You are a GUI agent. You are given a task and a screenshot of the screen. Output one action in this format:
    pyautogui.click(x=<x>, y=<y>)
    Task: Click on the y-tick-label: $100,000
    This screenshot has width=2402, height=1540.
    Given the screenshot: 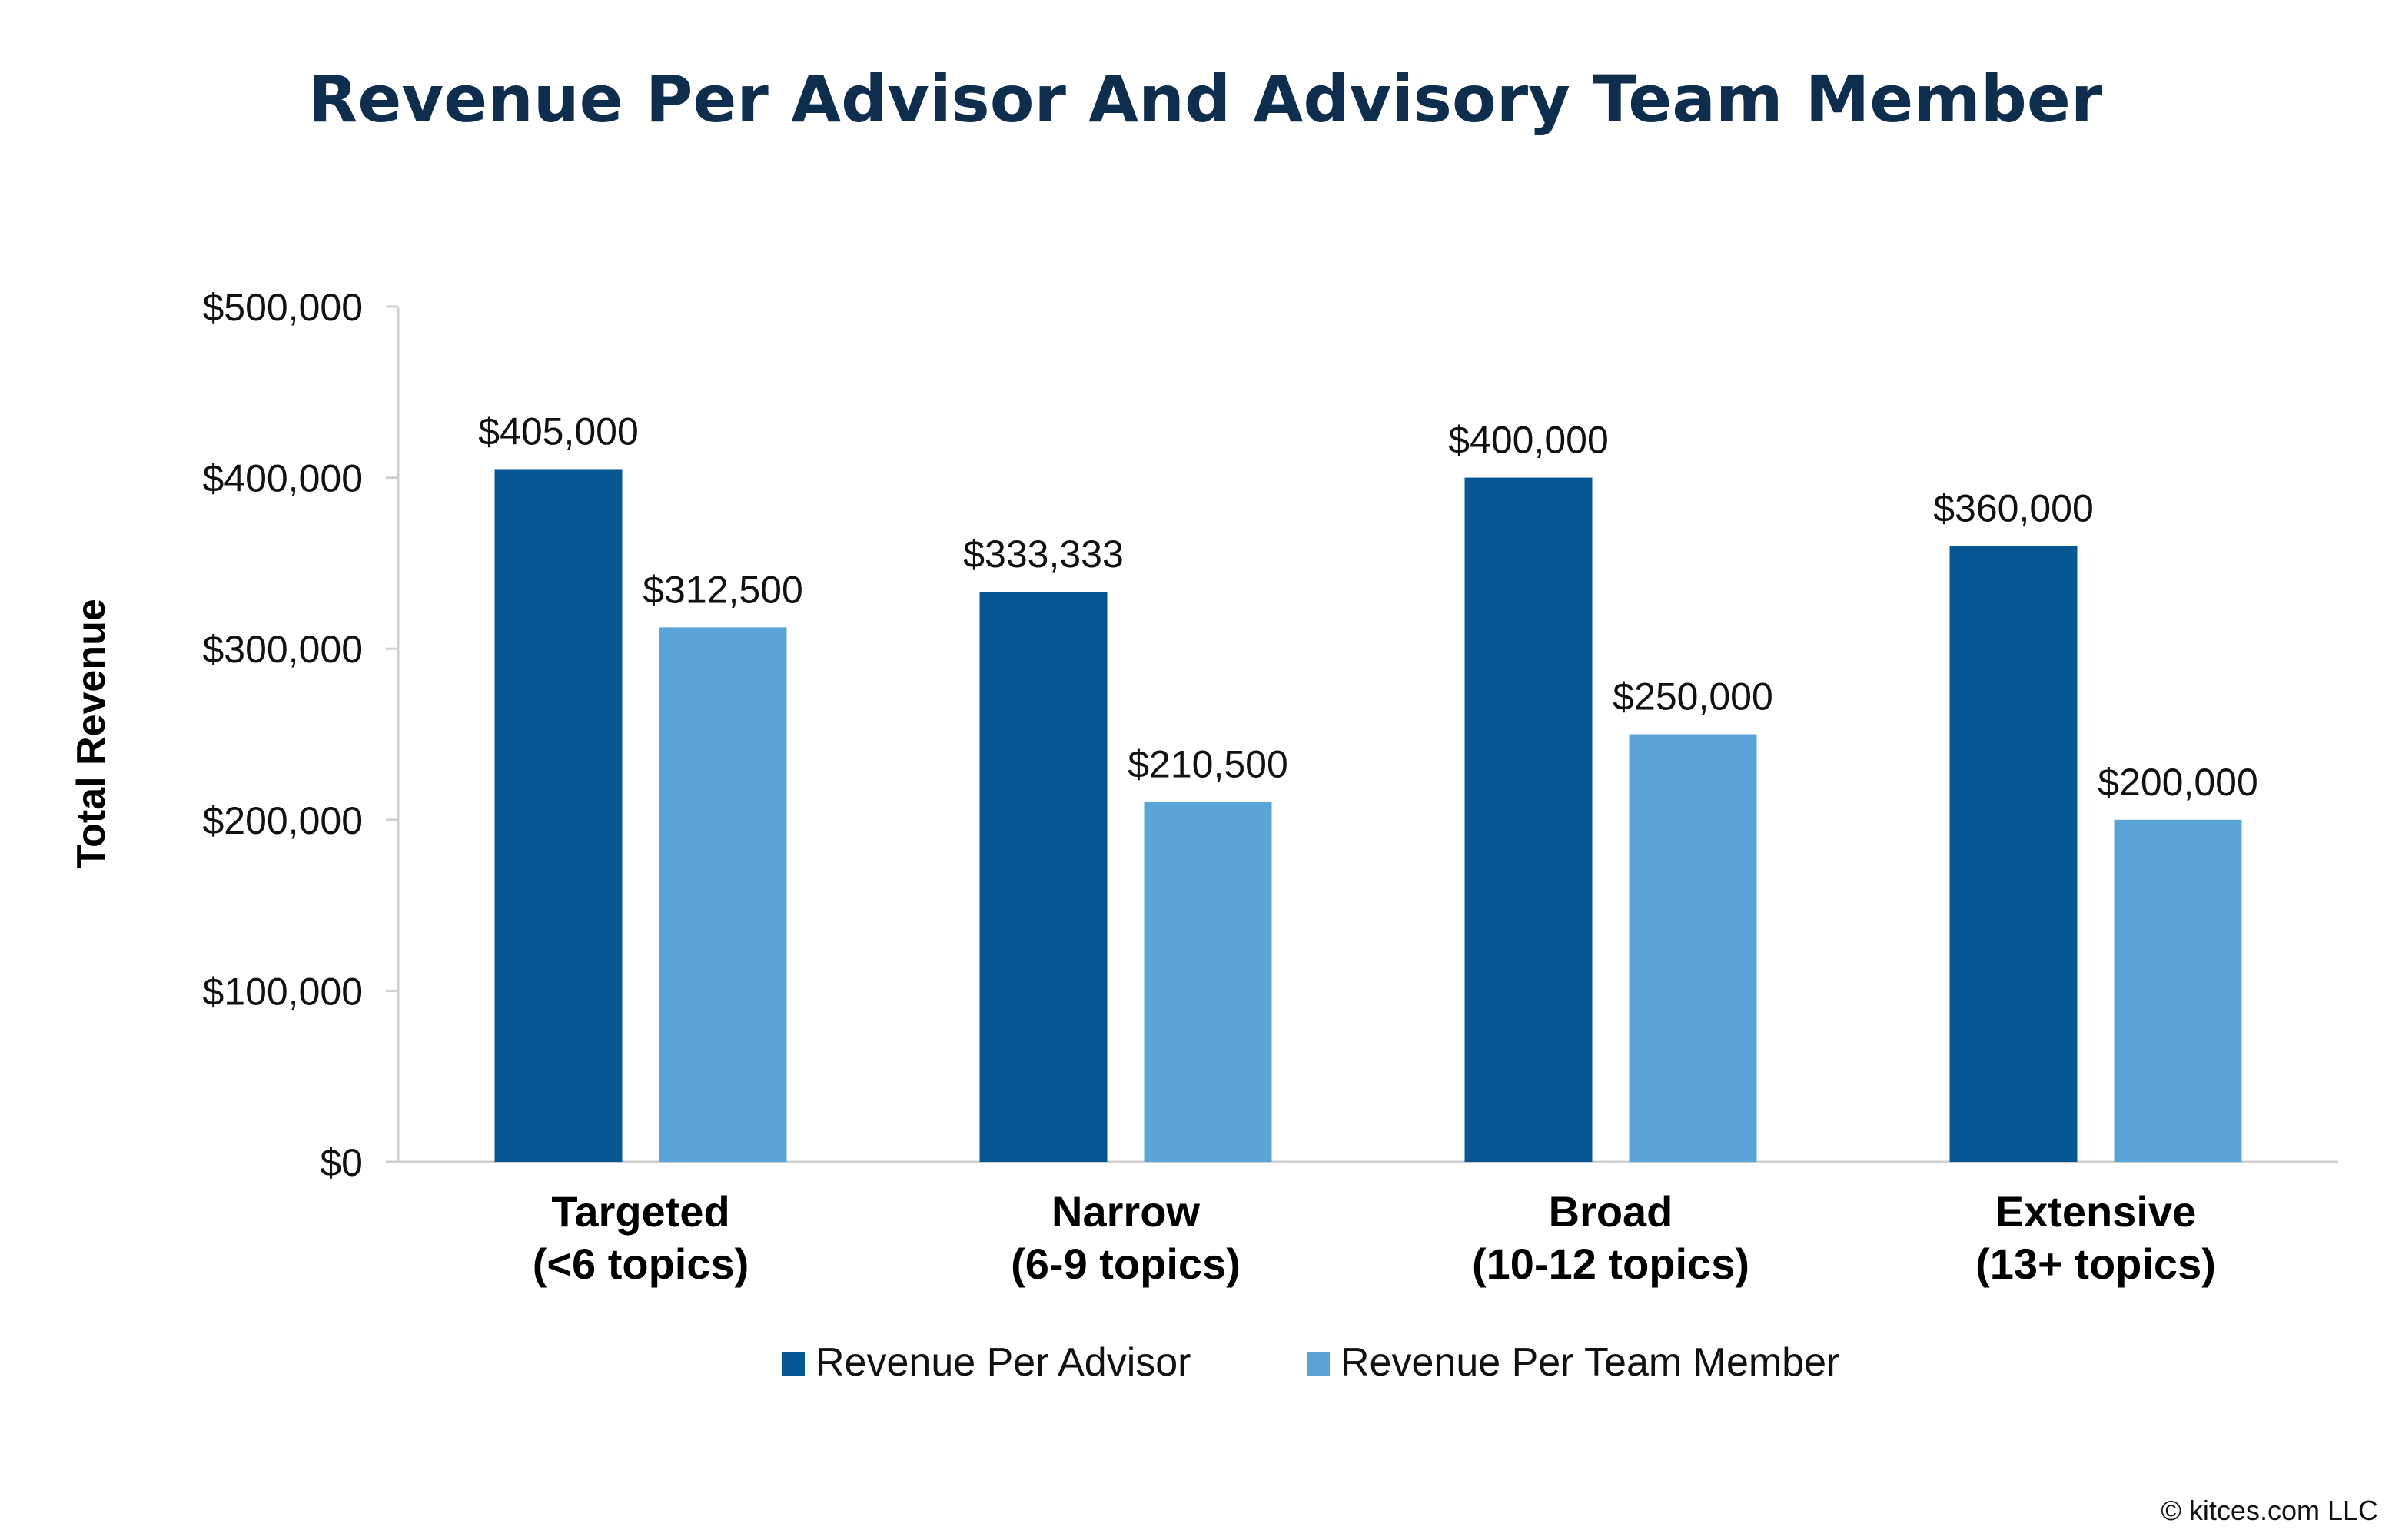 What is the action you would take?
    pyautogui.click(x=282, y=991)
    